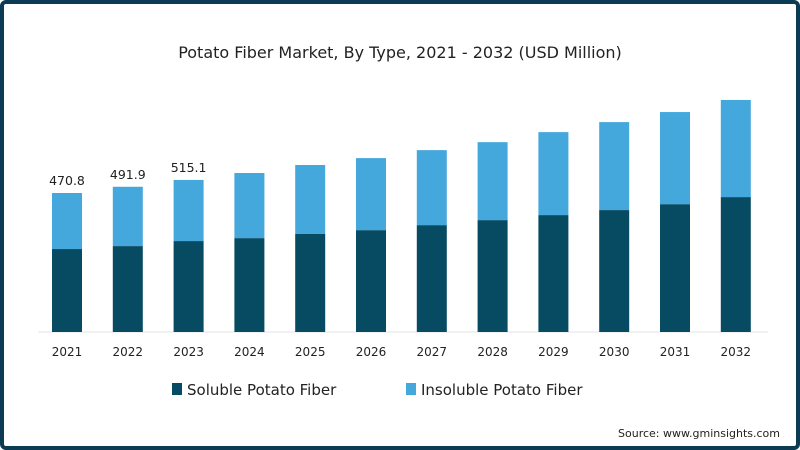  What do you see at coordinates (492, 276) in the screenshot?
I see `bar-soluble-2028` at bounding box center [492, 276].